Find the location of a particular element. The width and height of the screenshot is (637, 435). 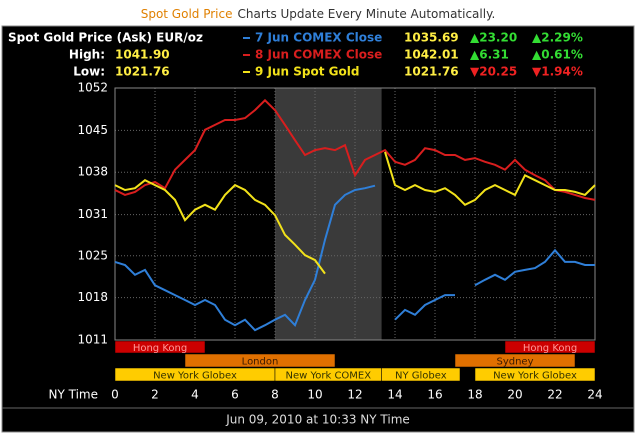

y-tick-label: 1038 is located at coordinates (92, 172).